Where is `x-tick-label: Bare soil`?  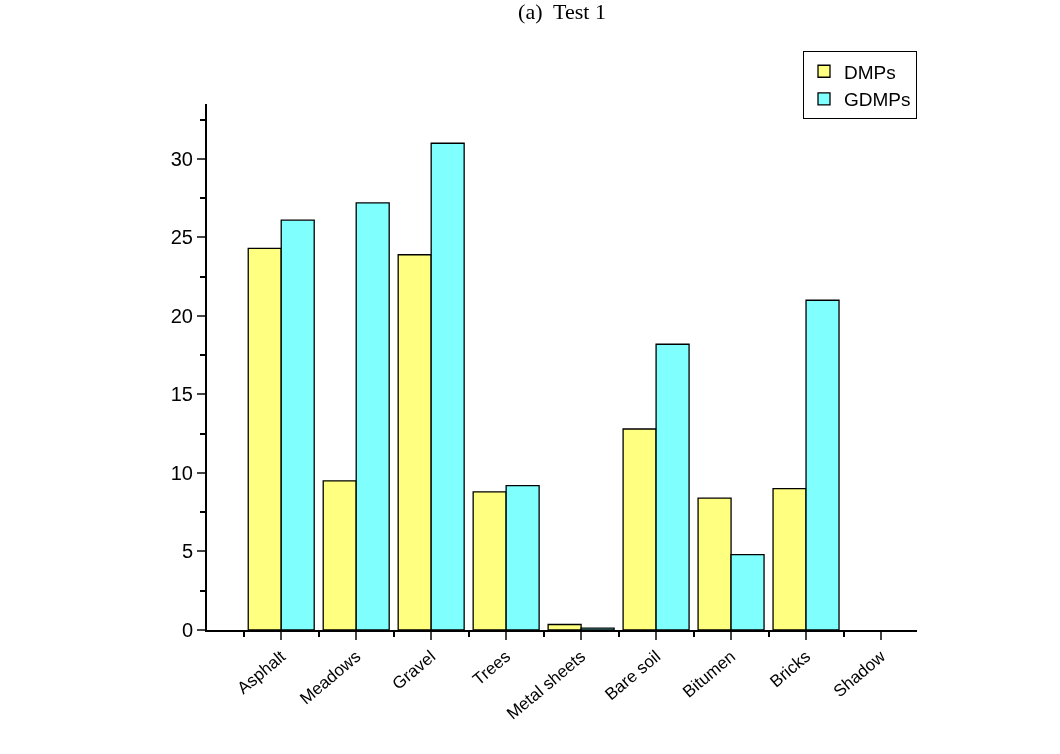 x-tick-label: Bare soil is located at coordinates (633, 675).